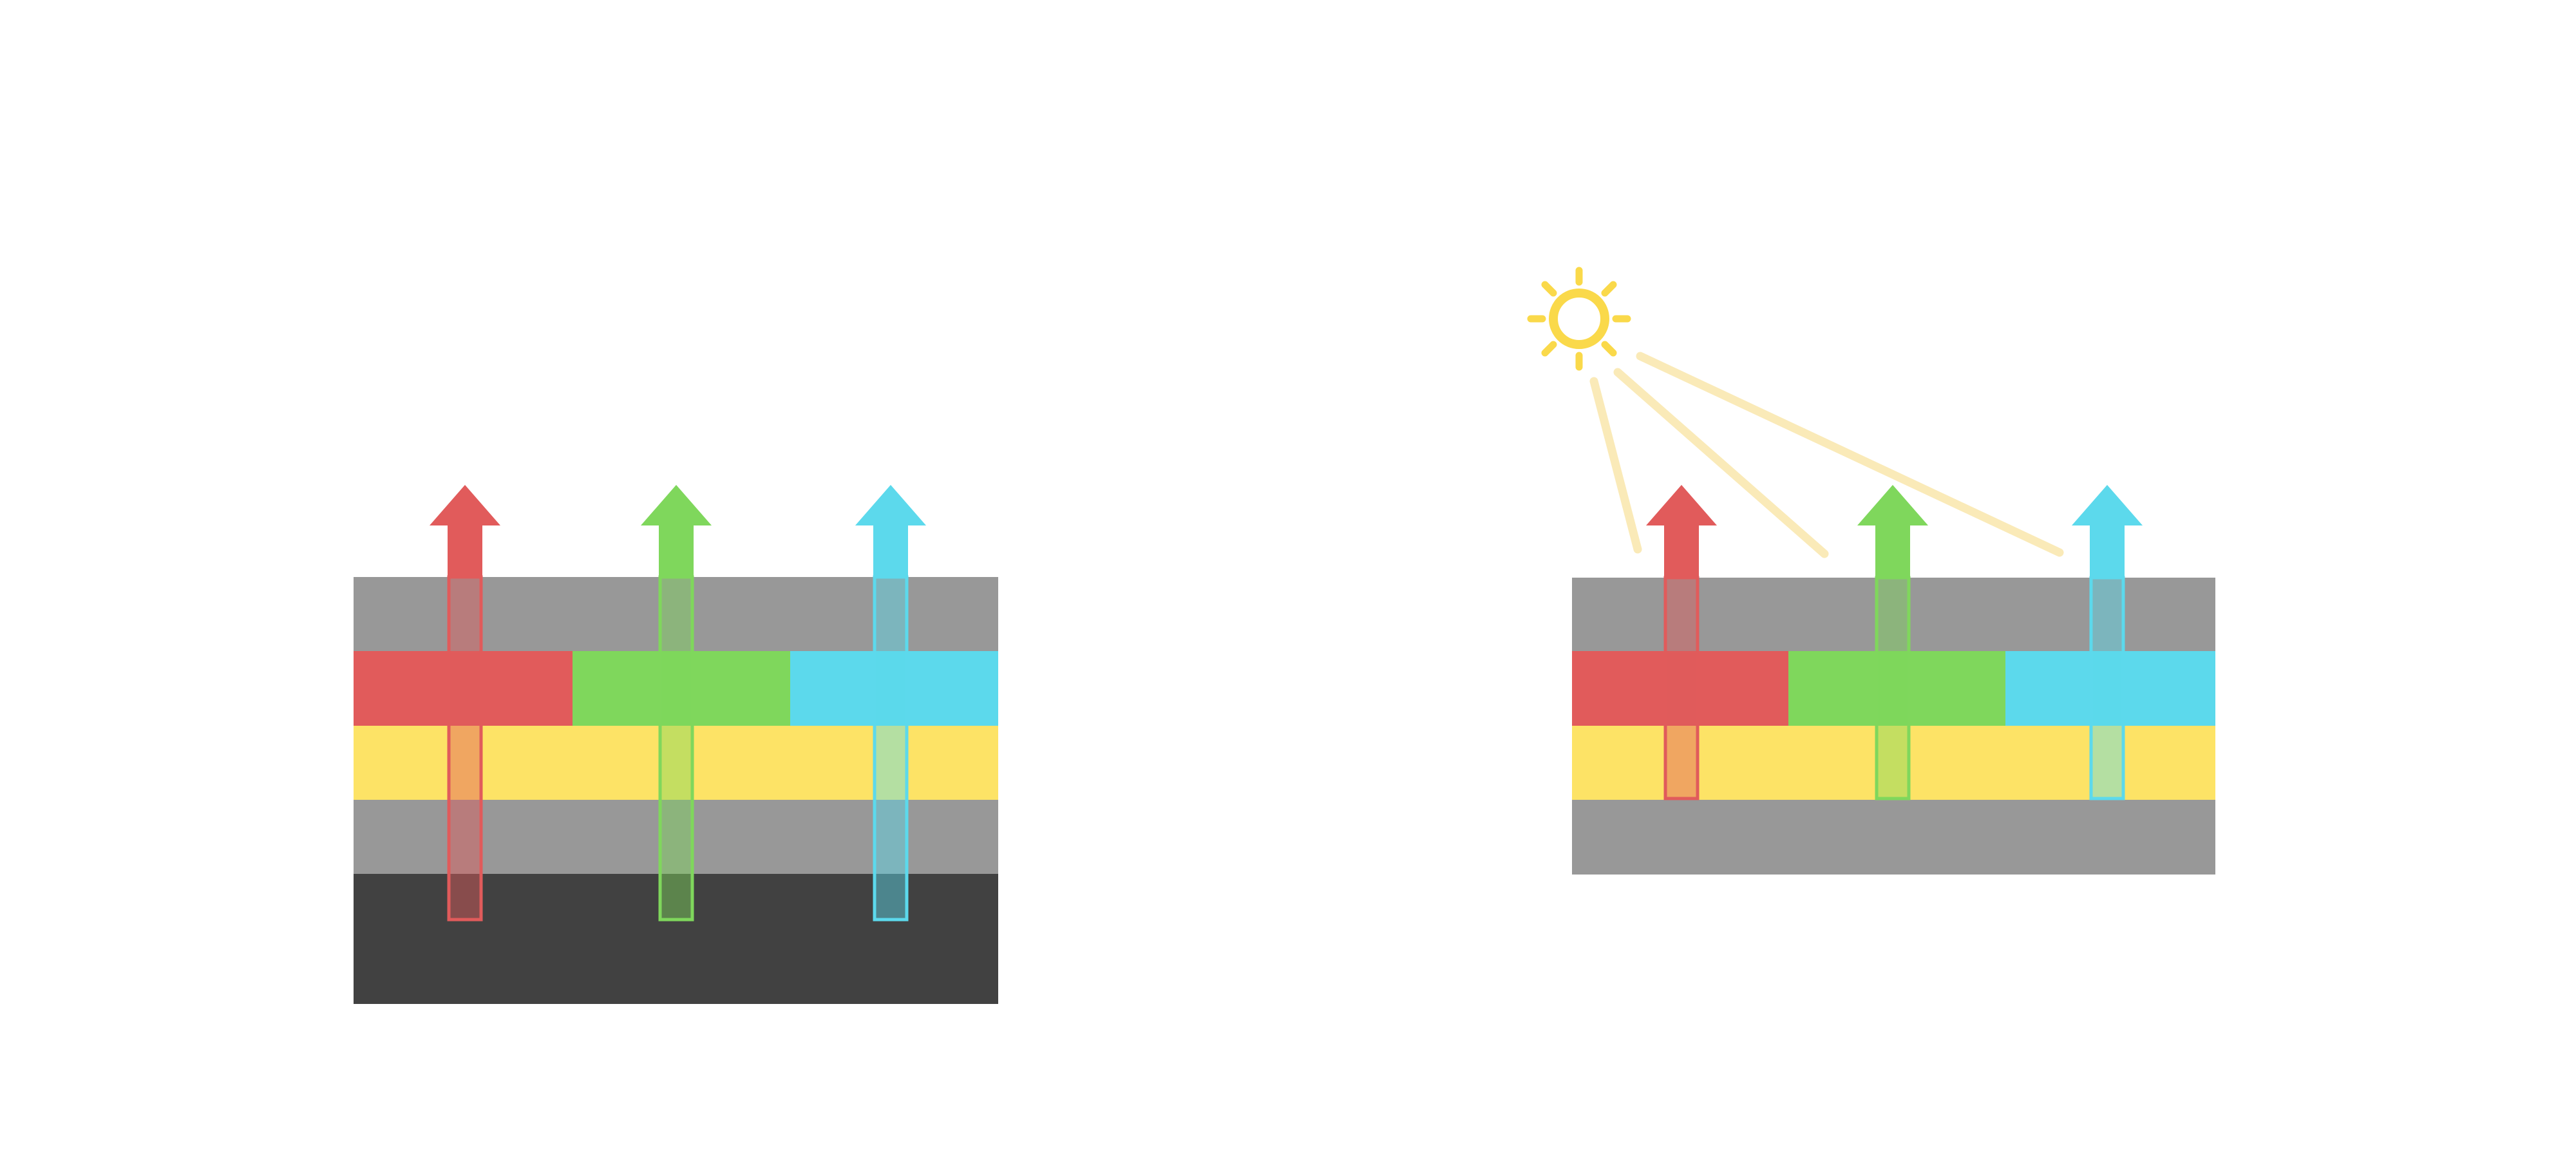 The height and width of the screenshot is (1154, 2576). I want to click on right-green-arrow-shaft, so click(1893, 688).